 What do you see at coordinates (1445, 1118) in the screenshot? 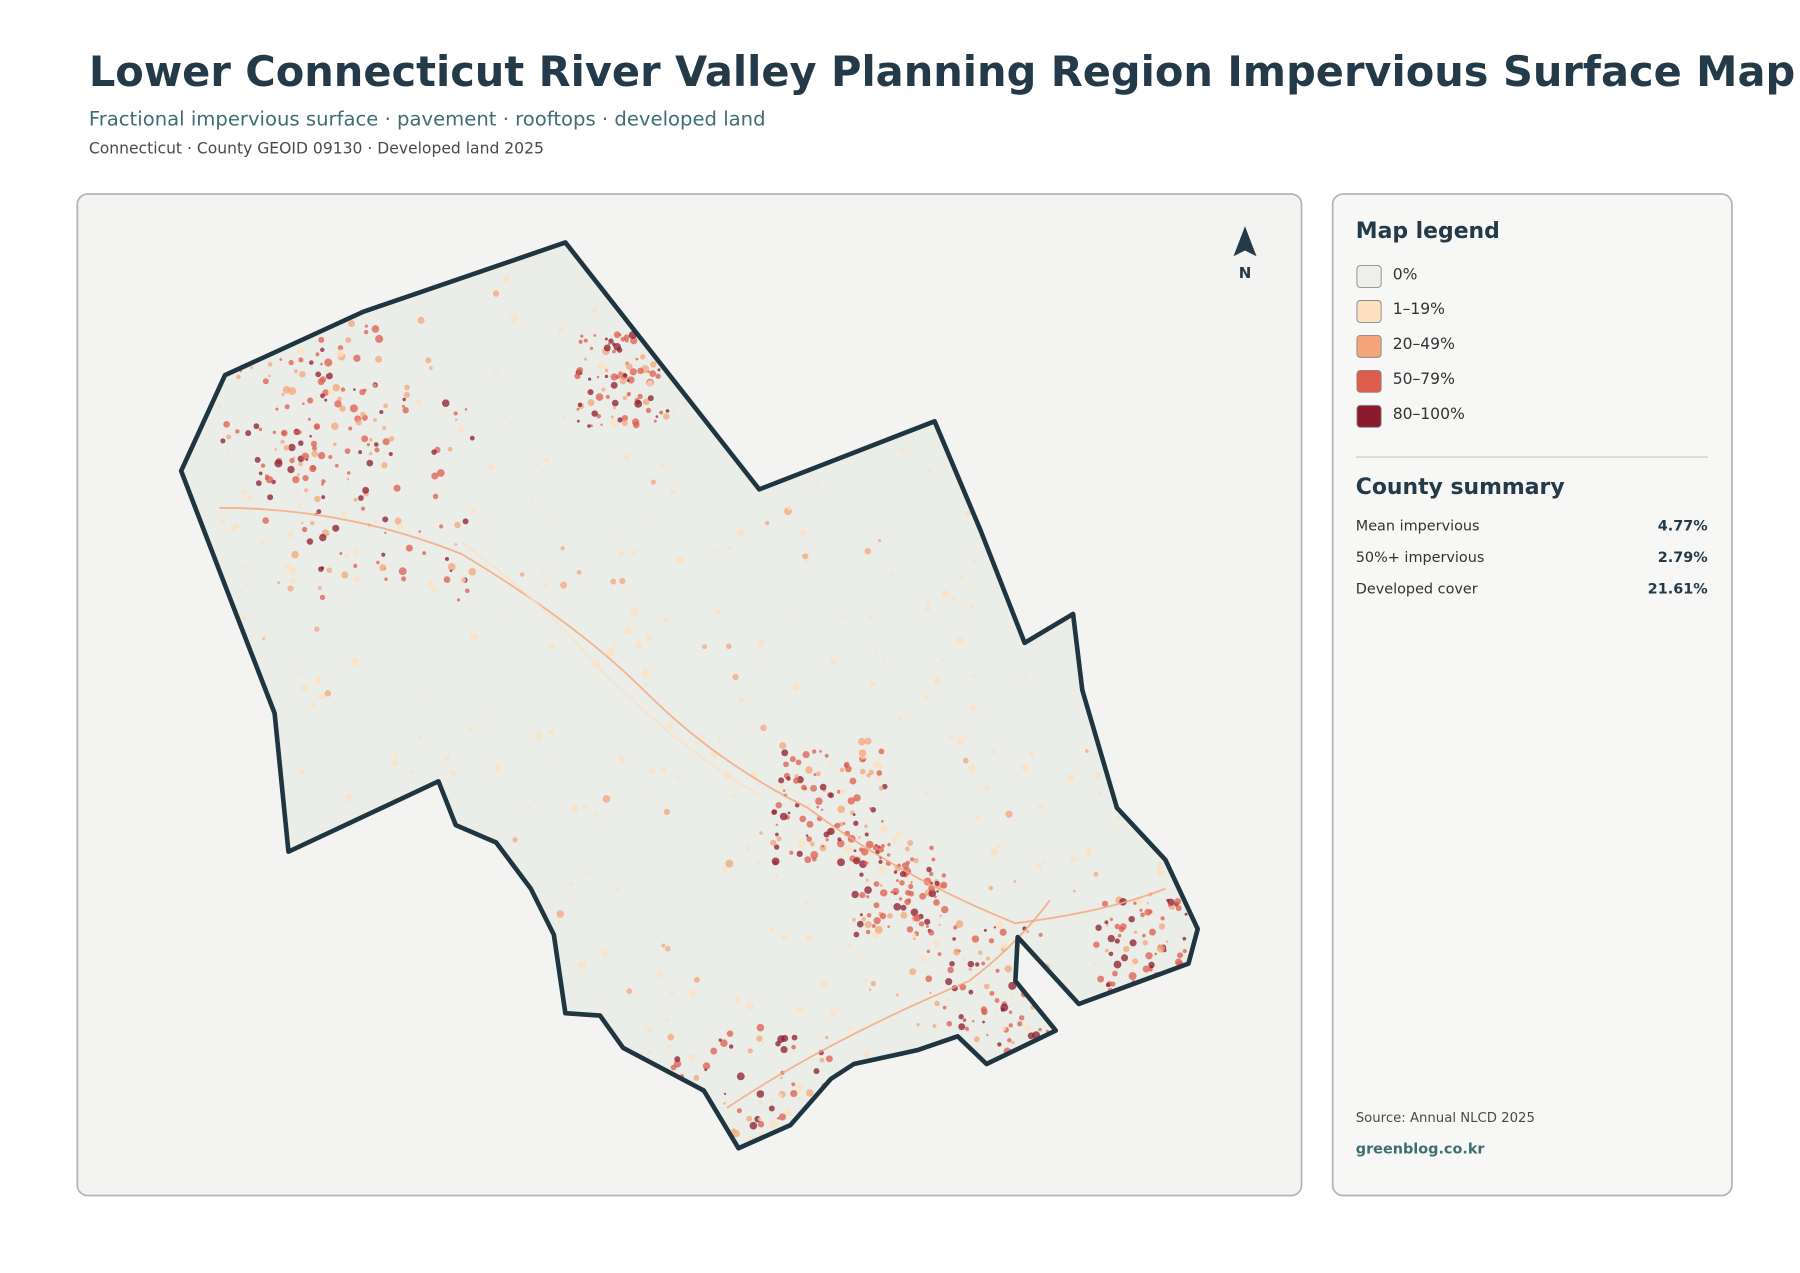
I see `source: Source: Annual NLCD 2025` at bounding box center [1445, 1118].